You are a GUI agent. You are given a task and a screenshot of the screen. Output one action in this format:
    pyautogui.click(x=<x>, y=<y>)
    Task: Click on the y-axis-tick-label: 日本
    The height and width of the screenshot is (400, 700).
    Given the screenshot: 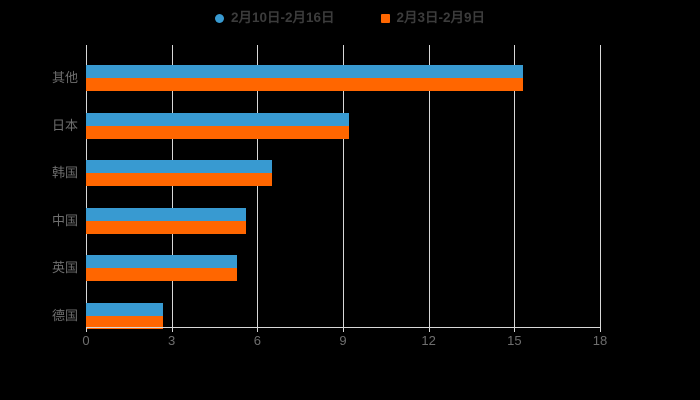 What is the action you would take?
    pyautogui.click(x=64, y=125)
    